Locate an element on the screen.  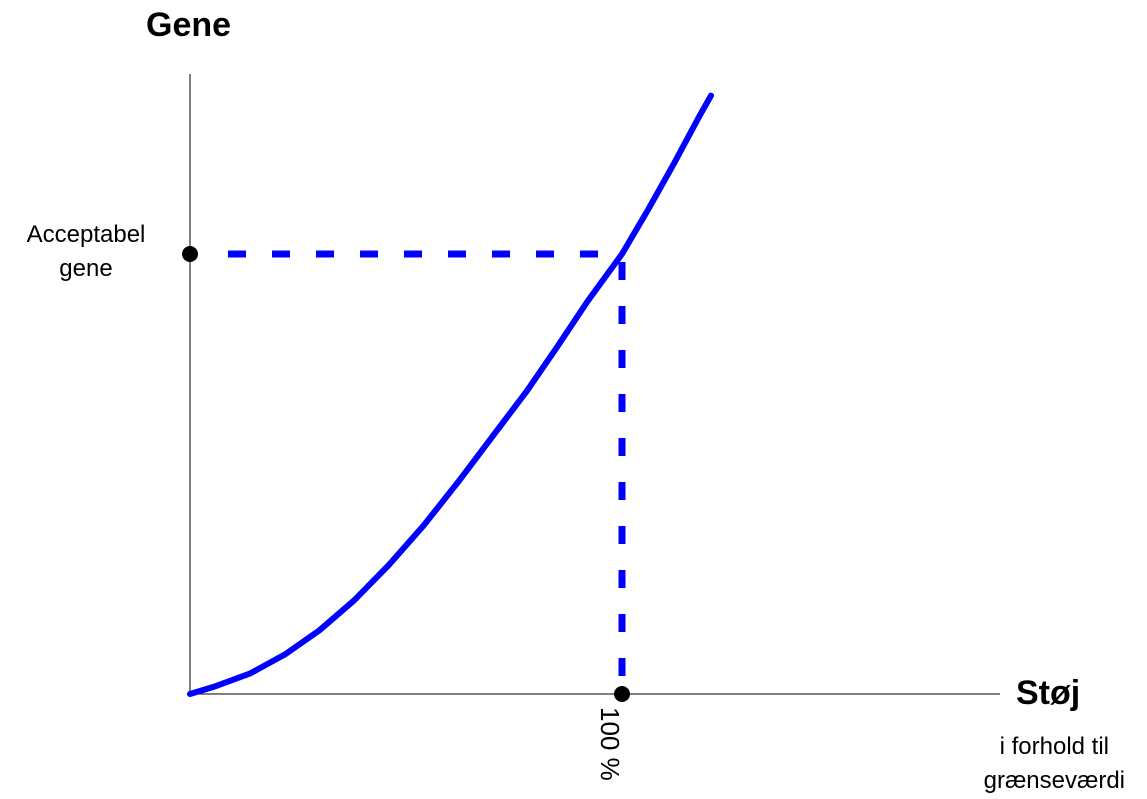
limit-100-percent-label: 100 % is located at coordinates (610, 744).